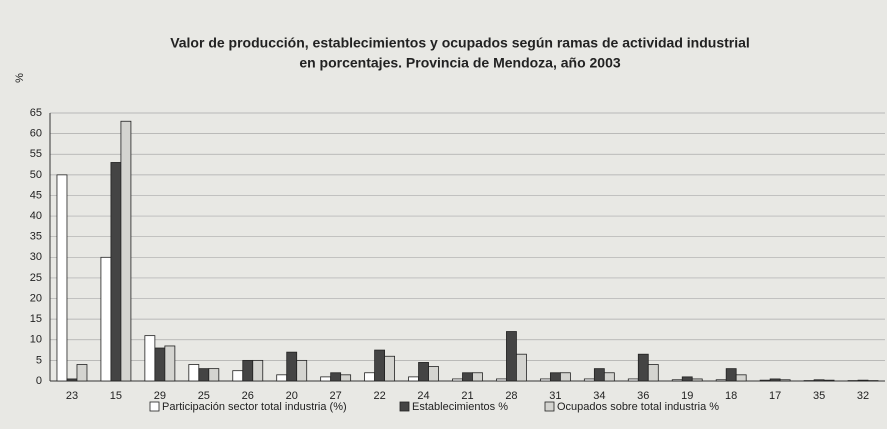  Describe the element at coordinates (36, 216) in the screenshot. I see `y-tick-label: 40` at that location.